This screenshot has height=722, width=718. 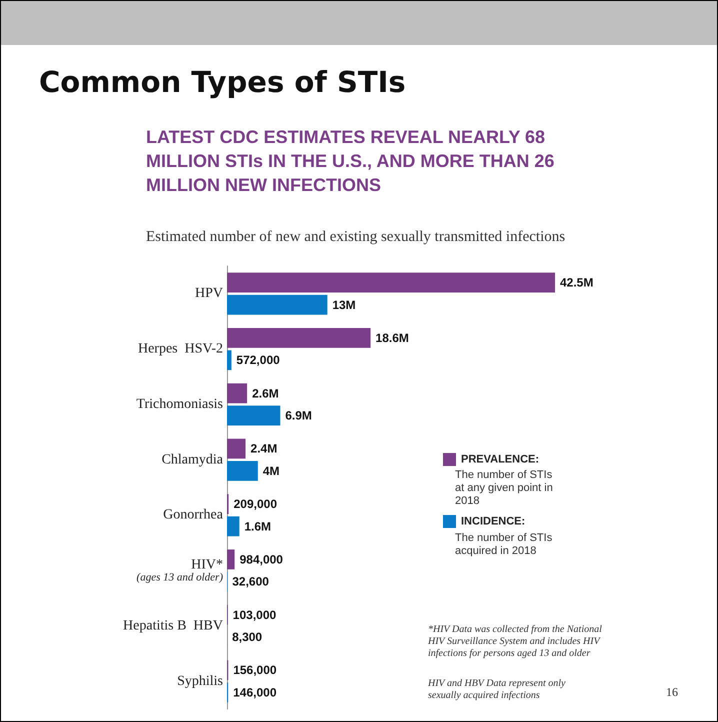 What do you see at coordinates (247, 637) in the screenshot?
I see `data-label: 8,300` at bounding box center [247, 637].